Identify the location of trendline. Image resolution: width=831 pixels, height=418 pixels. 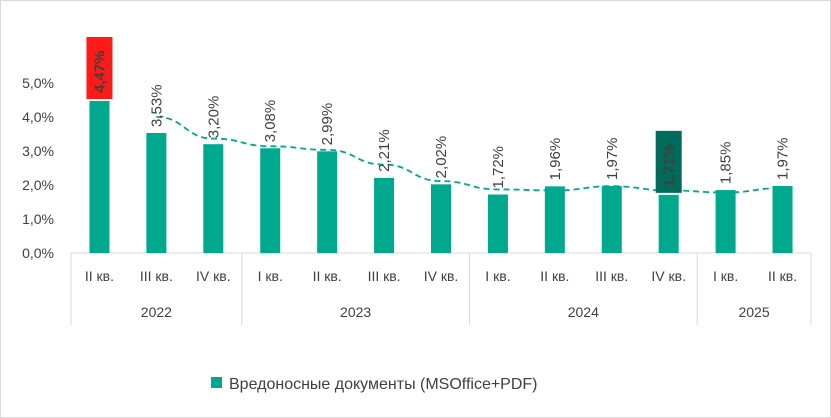
(469, 155).